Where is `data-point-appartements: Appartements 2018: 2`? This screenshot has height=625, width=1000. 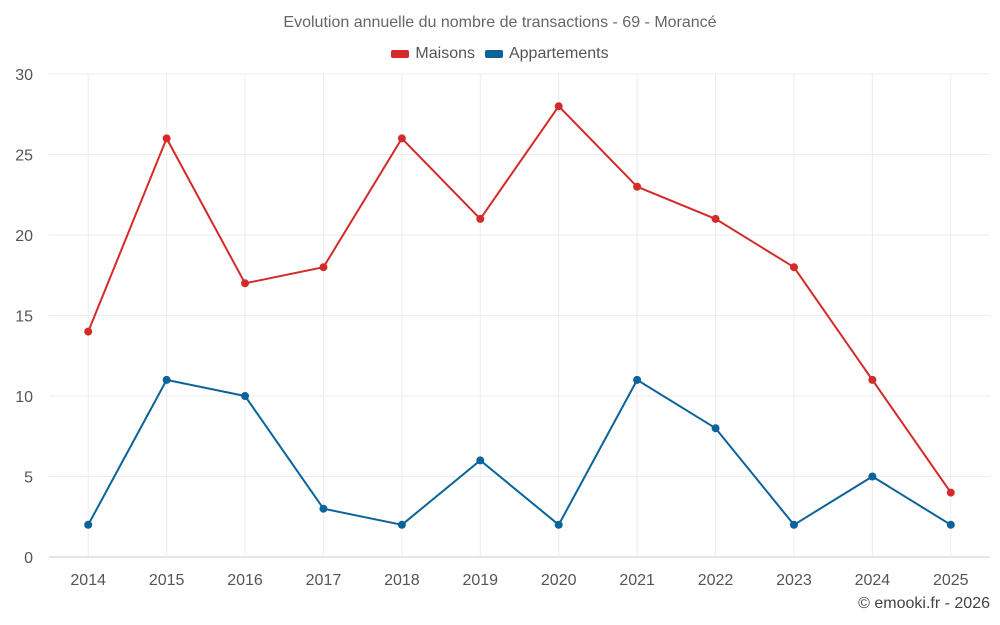
data-point-appartements: Appartements 2018: 2 is located at coordinates (401, 524).